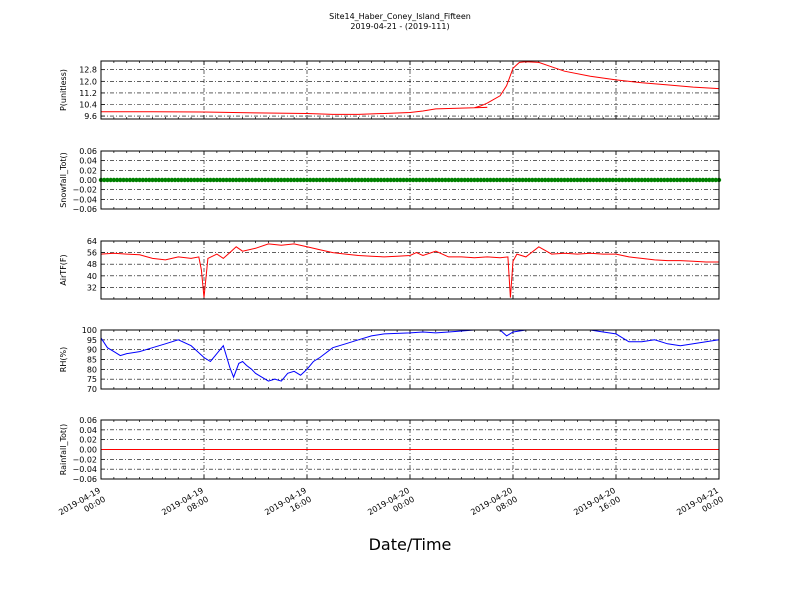  Describe the element at coordinates (88, 70) in the screenshot. I see `panel-1-ytick-label-4: 12.8` at that location.